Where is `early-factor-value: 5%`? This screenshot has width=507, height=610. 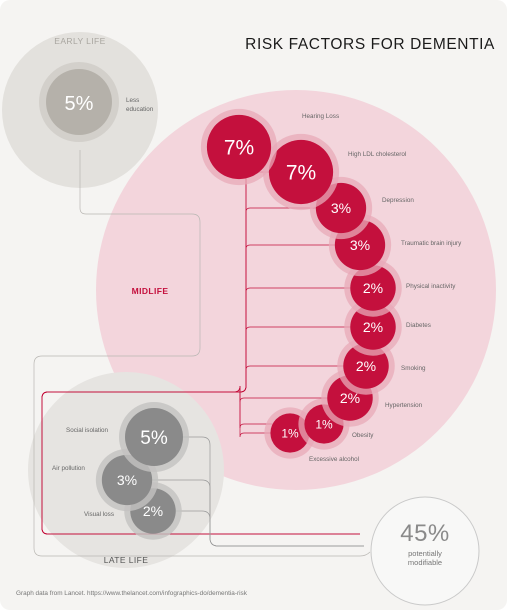
early-factor-value: 5% is located at coordinates (79, 104).